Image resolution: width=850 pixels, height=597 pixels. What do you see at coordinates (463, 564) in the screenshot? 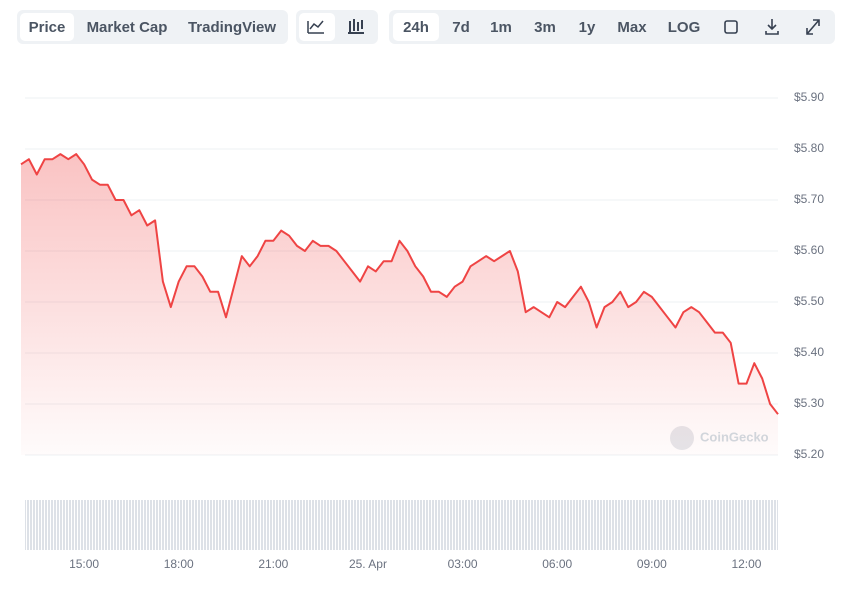
I see `x-tick-label: 03:00` at bounding box center [463, 564].